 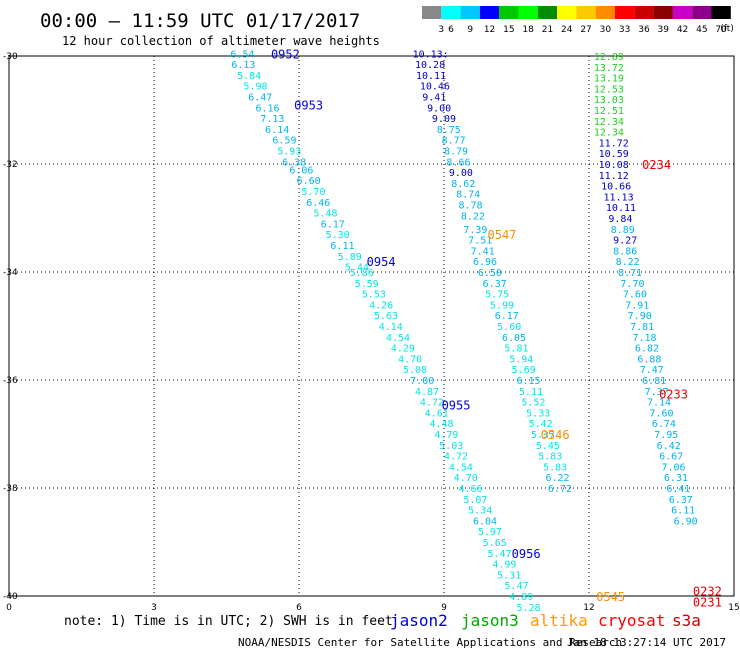 What do you see at coordinates (502, 235) in the screenshot?
I see `pass-number-label: 0547` at bounding box center [502, 235].